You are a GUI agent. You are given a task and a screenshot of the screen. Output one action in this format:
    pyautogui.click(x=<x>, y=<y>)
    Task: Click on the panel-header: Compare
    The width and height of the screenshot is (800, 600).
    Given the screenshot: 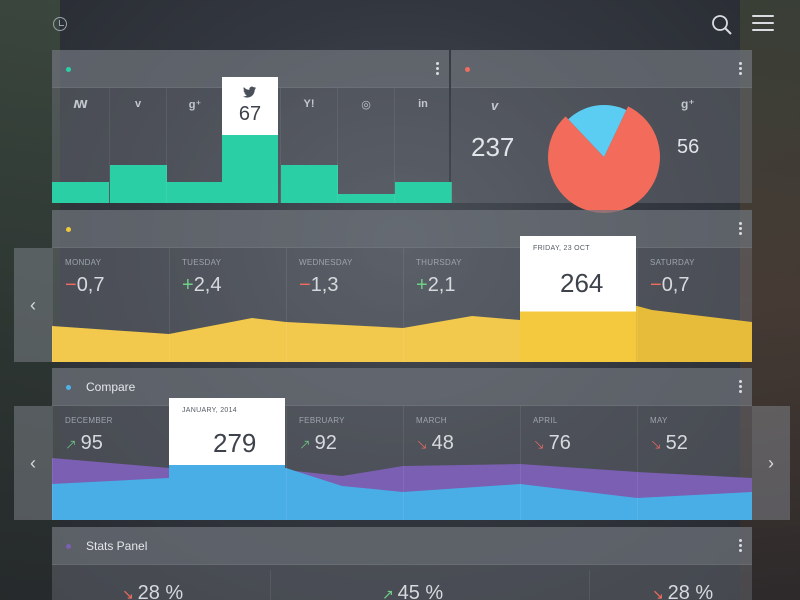 What is the action you would take?
    pyautogui.click(x=402, y=387)
    